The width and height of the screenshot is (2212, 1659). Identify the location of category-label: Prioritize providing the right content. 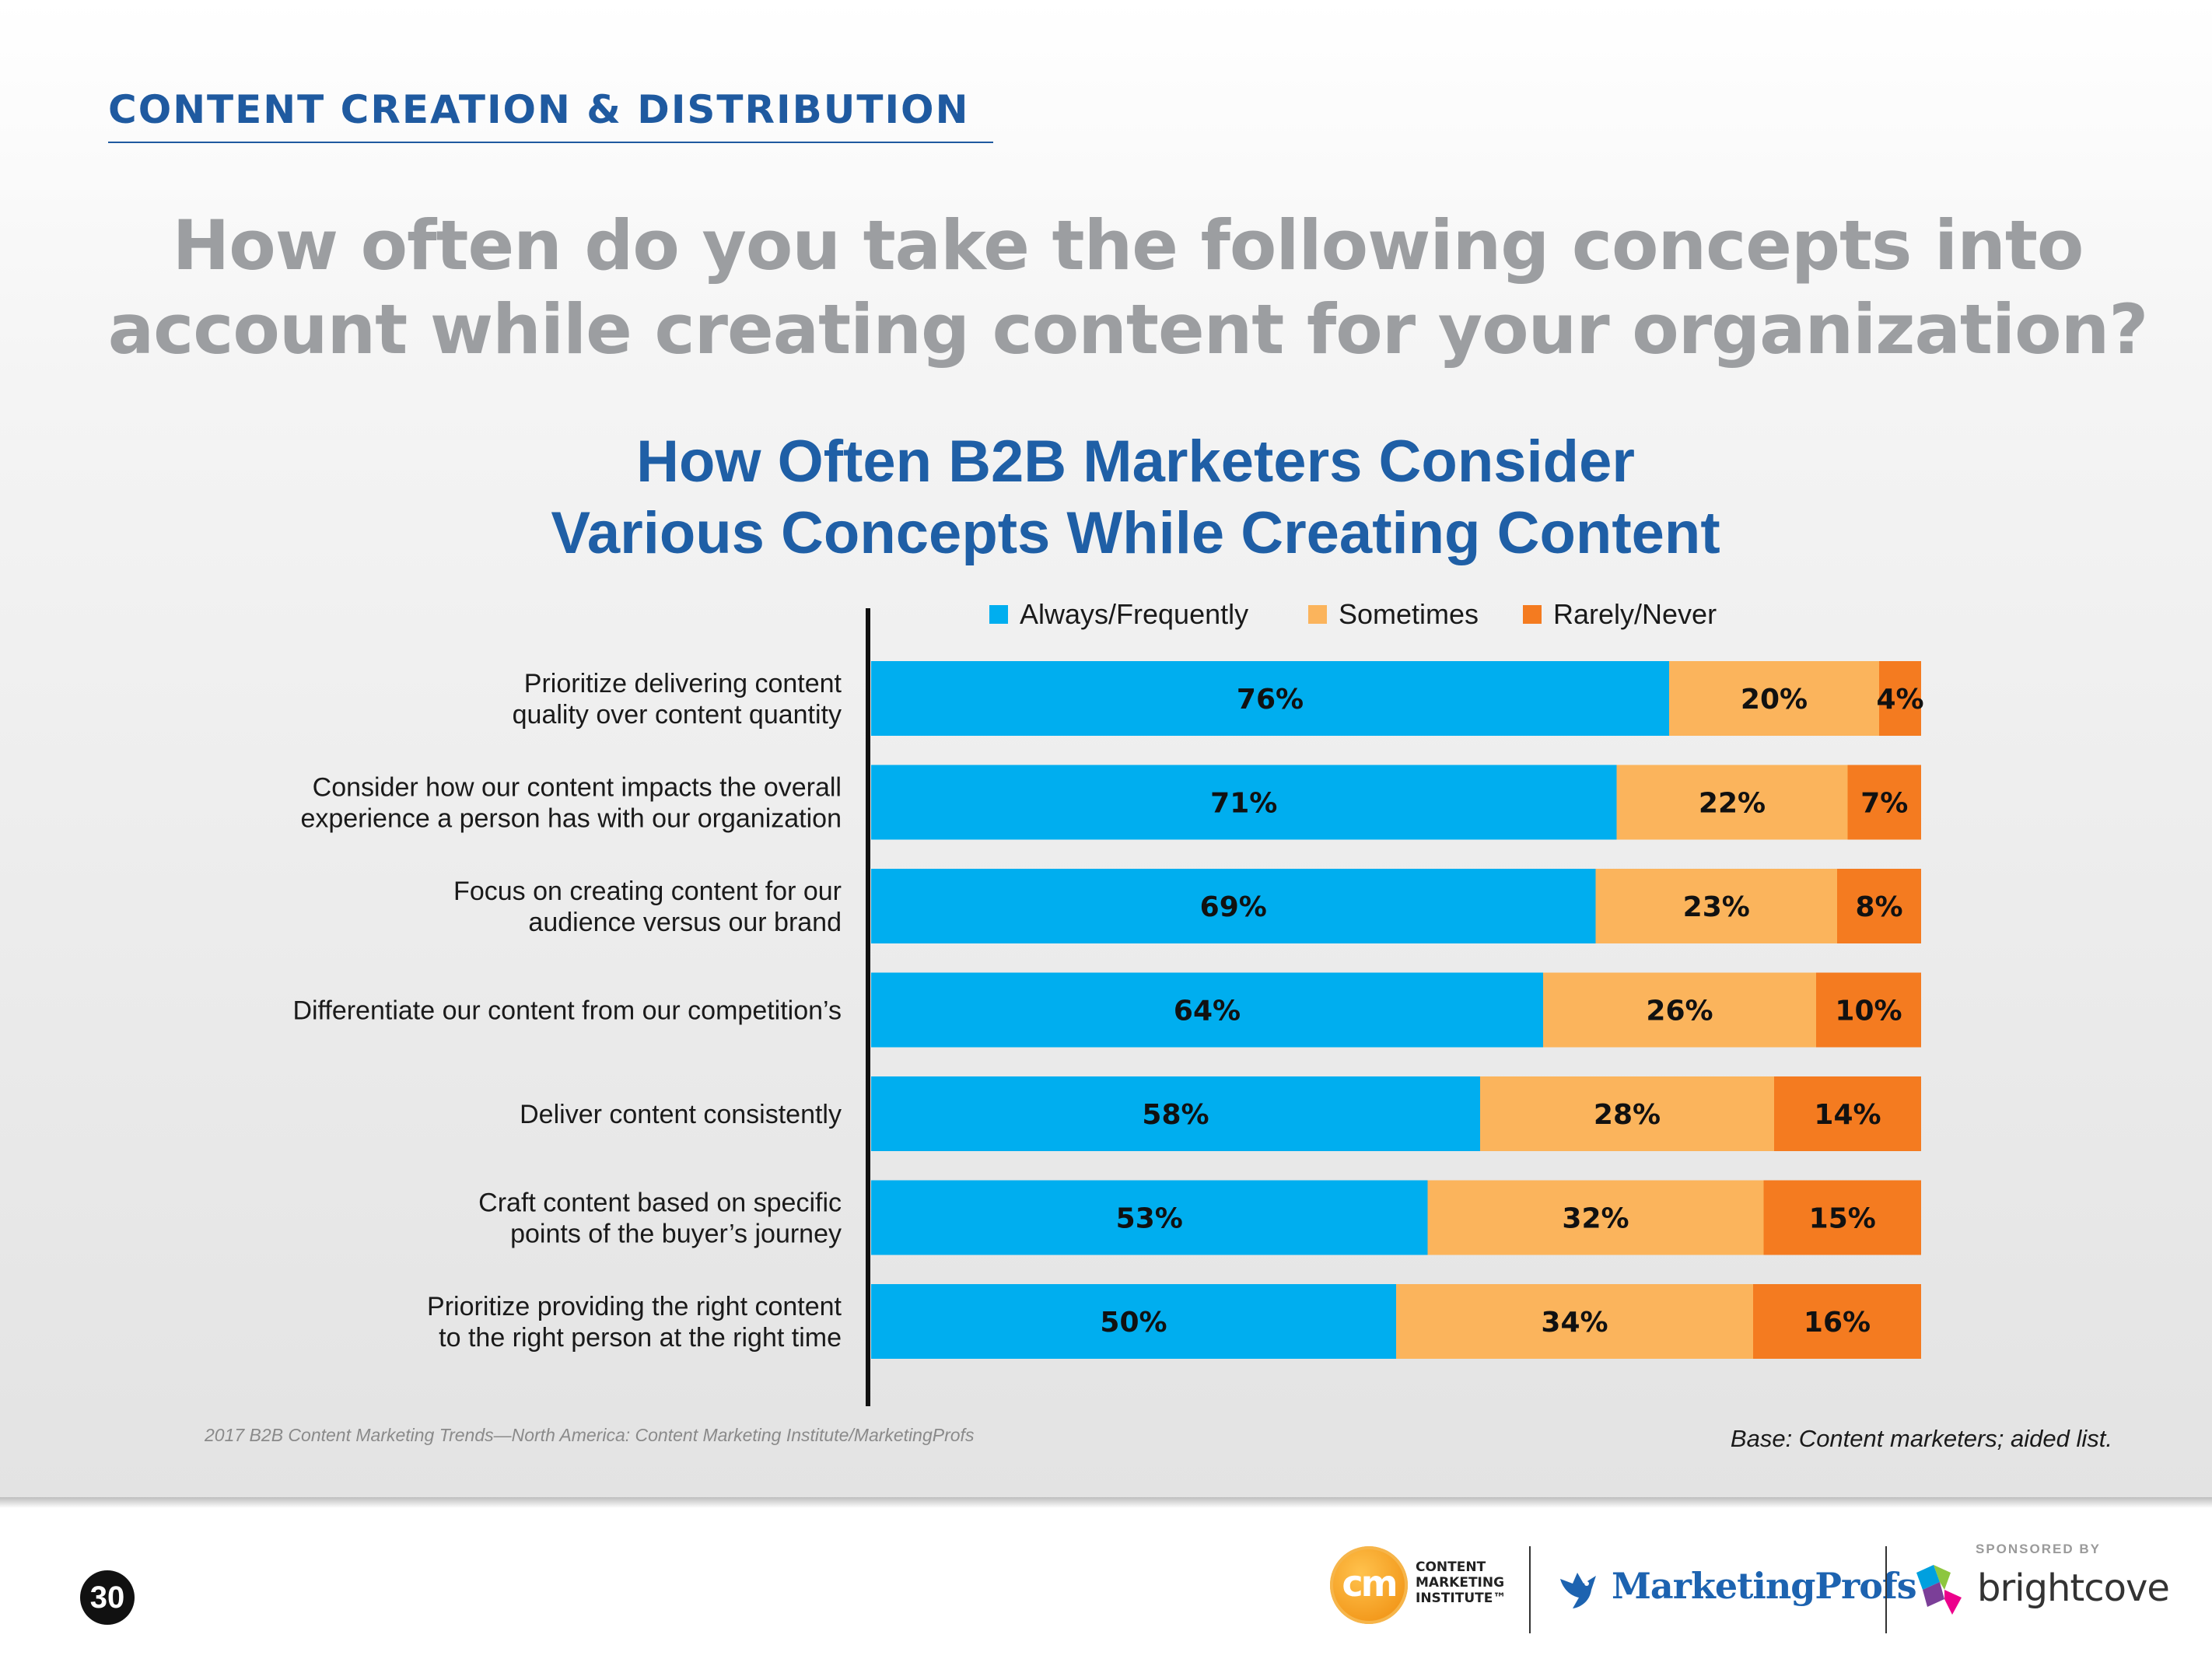
(634, 1307).